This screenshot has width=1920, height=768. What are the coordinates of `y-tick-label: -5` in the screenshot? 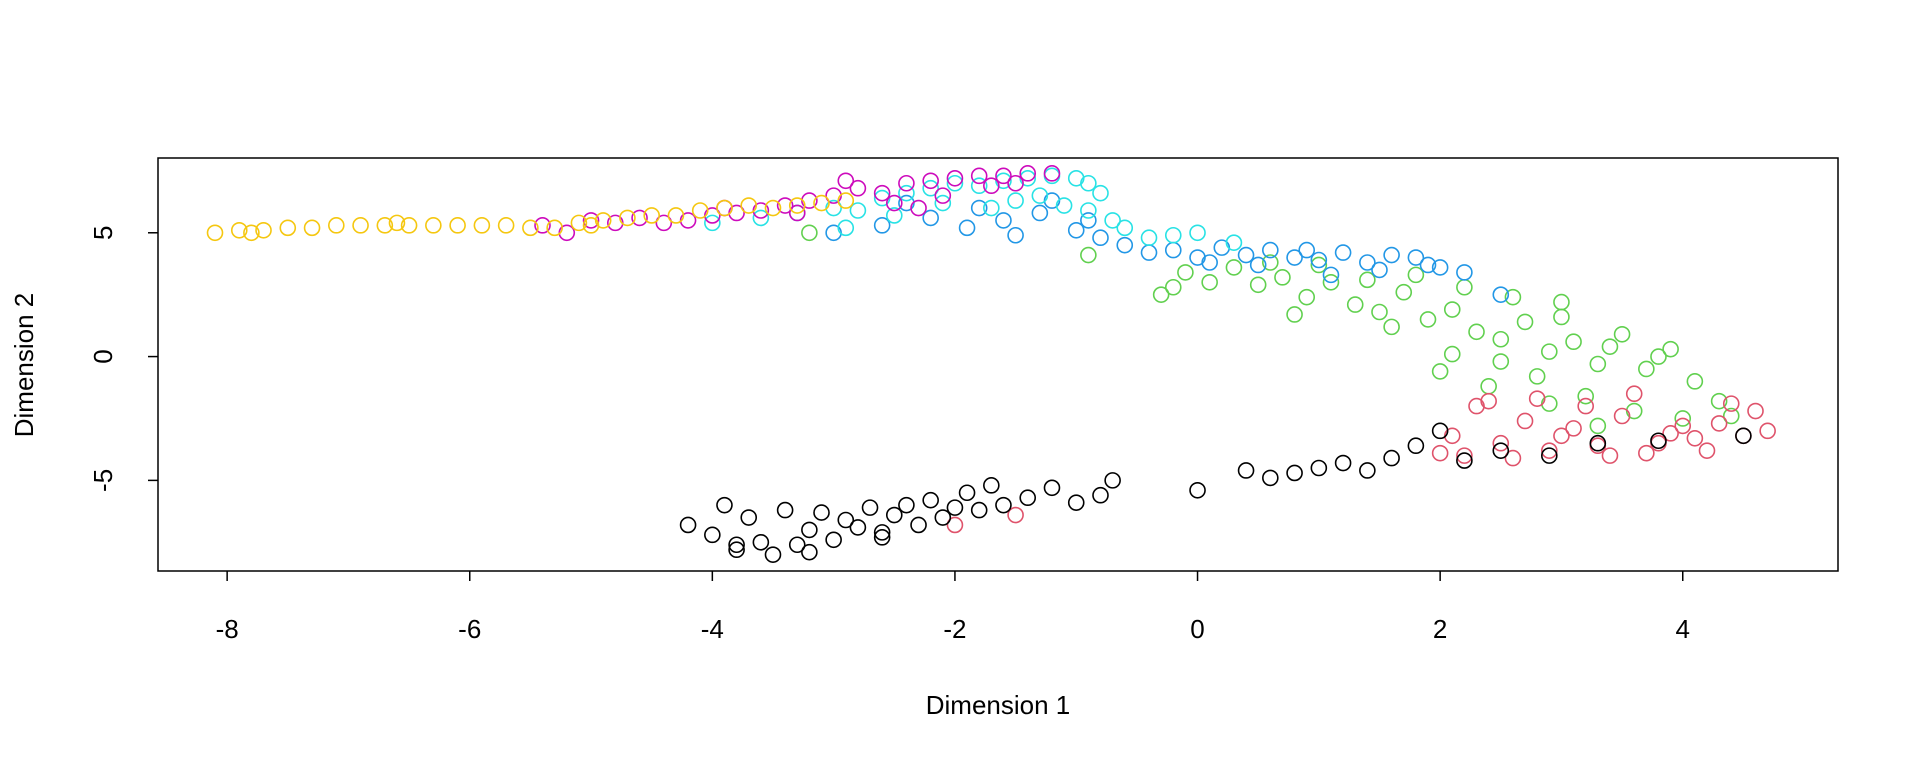 It's located at (103, 480).